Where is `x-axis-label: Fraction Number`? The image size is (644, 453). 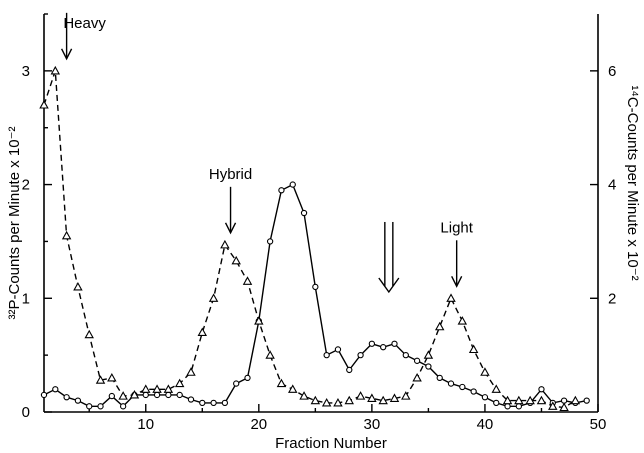 x-axis-label: Fraction Number is located at coordinates (331, 443).